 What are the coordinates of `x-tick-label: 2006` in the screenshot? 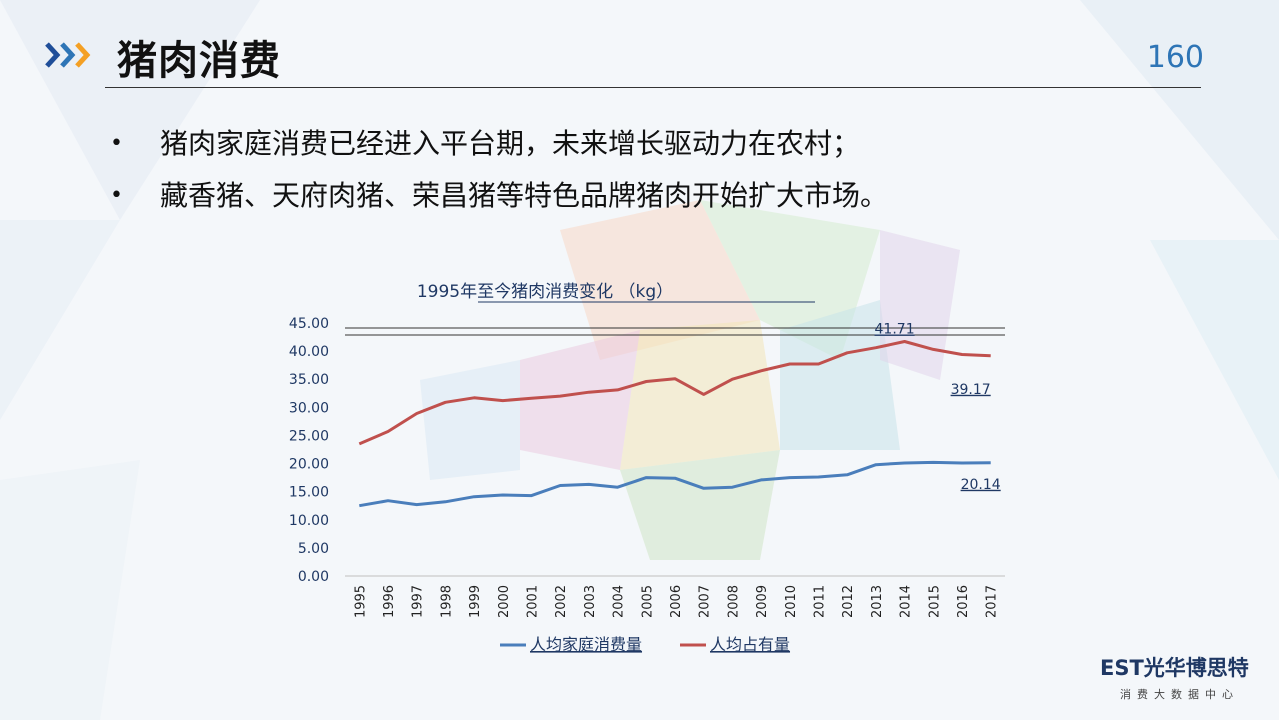 It's located at (676, 601).